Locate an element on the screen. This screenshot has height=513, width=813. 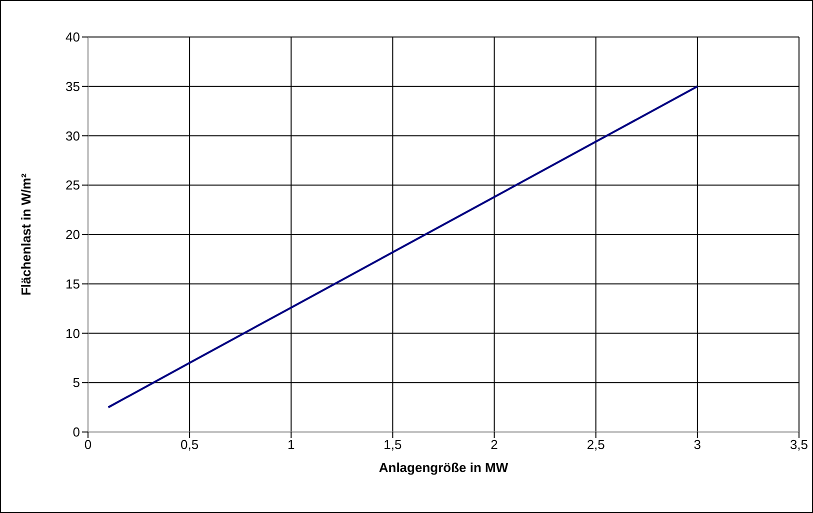
x-tick-label: 0 is located at coordinates (88, 444).